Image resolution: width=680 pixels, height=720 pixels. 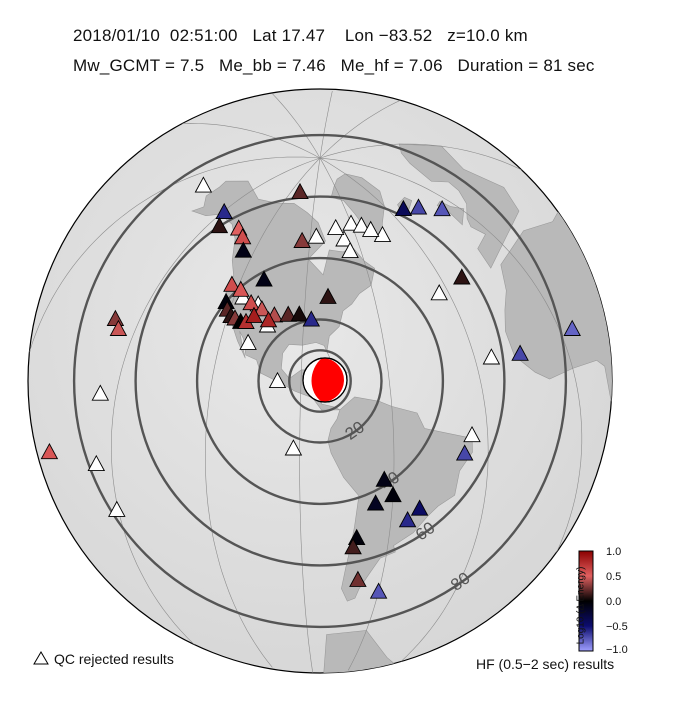 I want to click on colorbar-tick-neg0.5: −0.5, so click(x=617, y=627).